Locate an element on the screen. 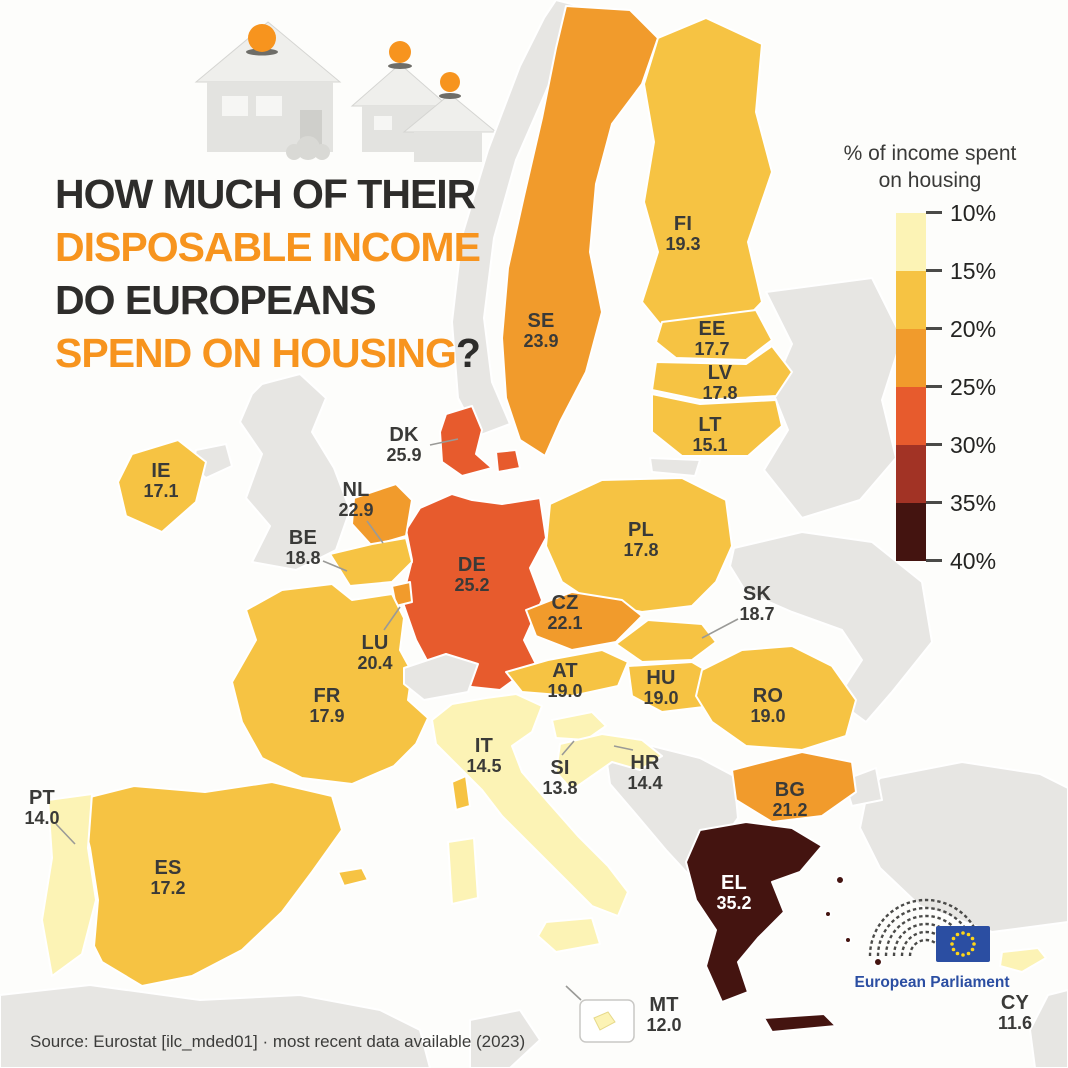 The width and height of the screenshot is (1068, 1068). landmass-levant is located at coordinates (1048, 1028).